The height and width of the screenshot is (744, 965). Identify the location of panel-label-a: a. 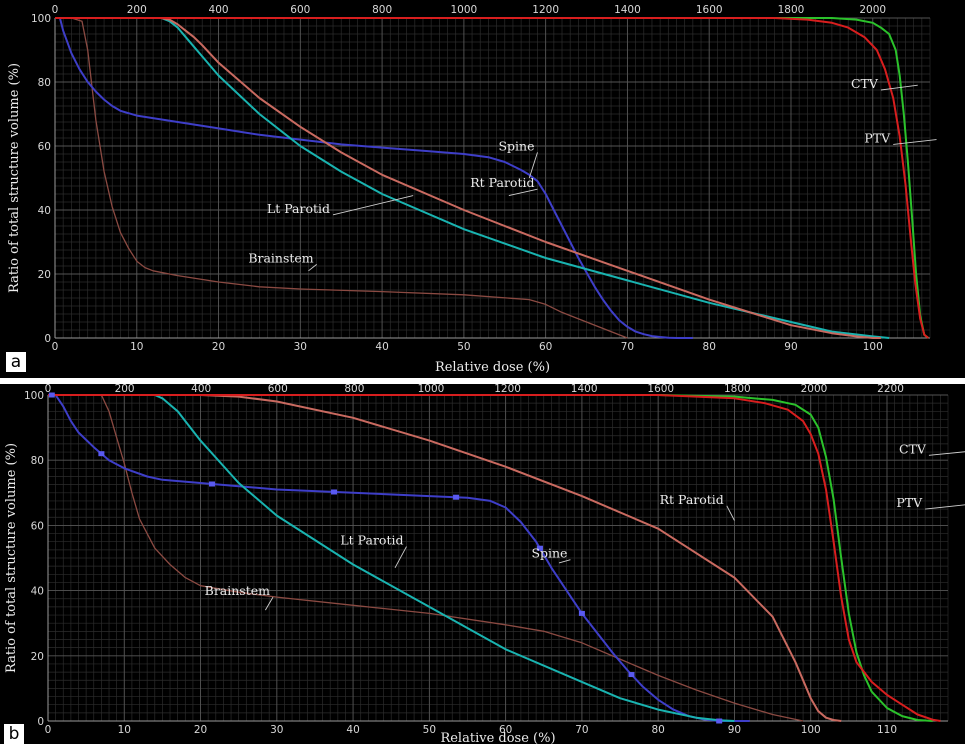
(16, 362).